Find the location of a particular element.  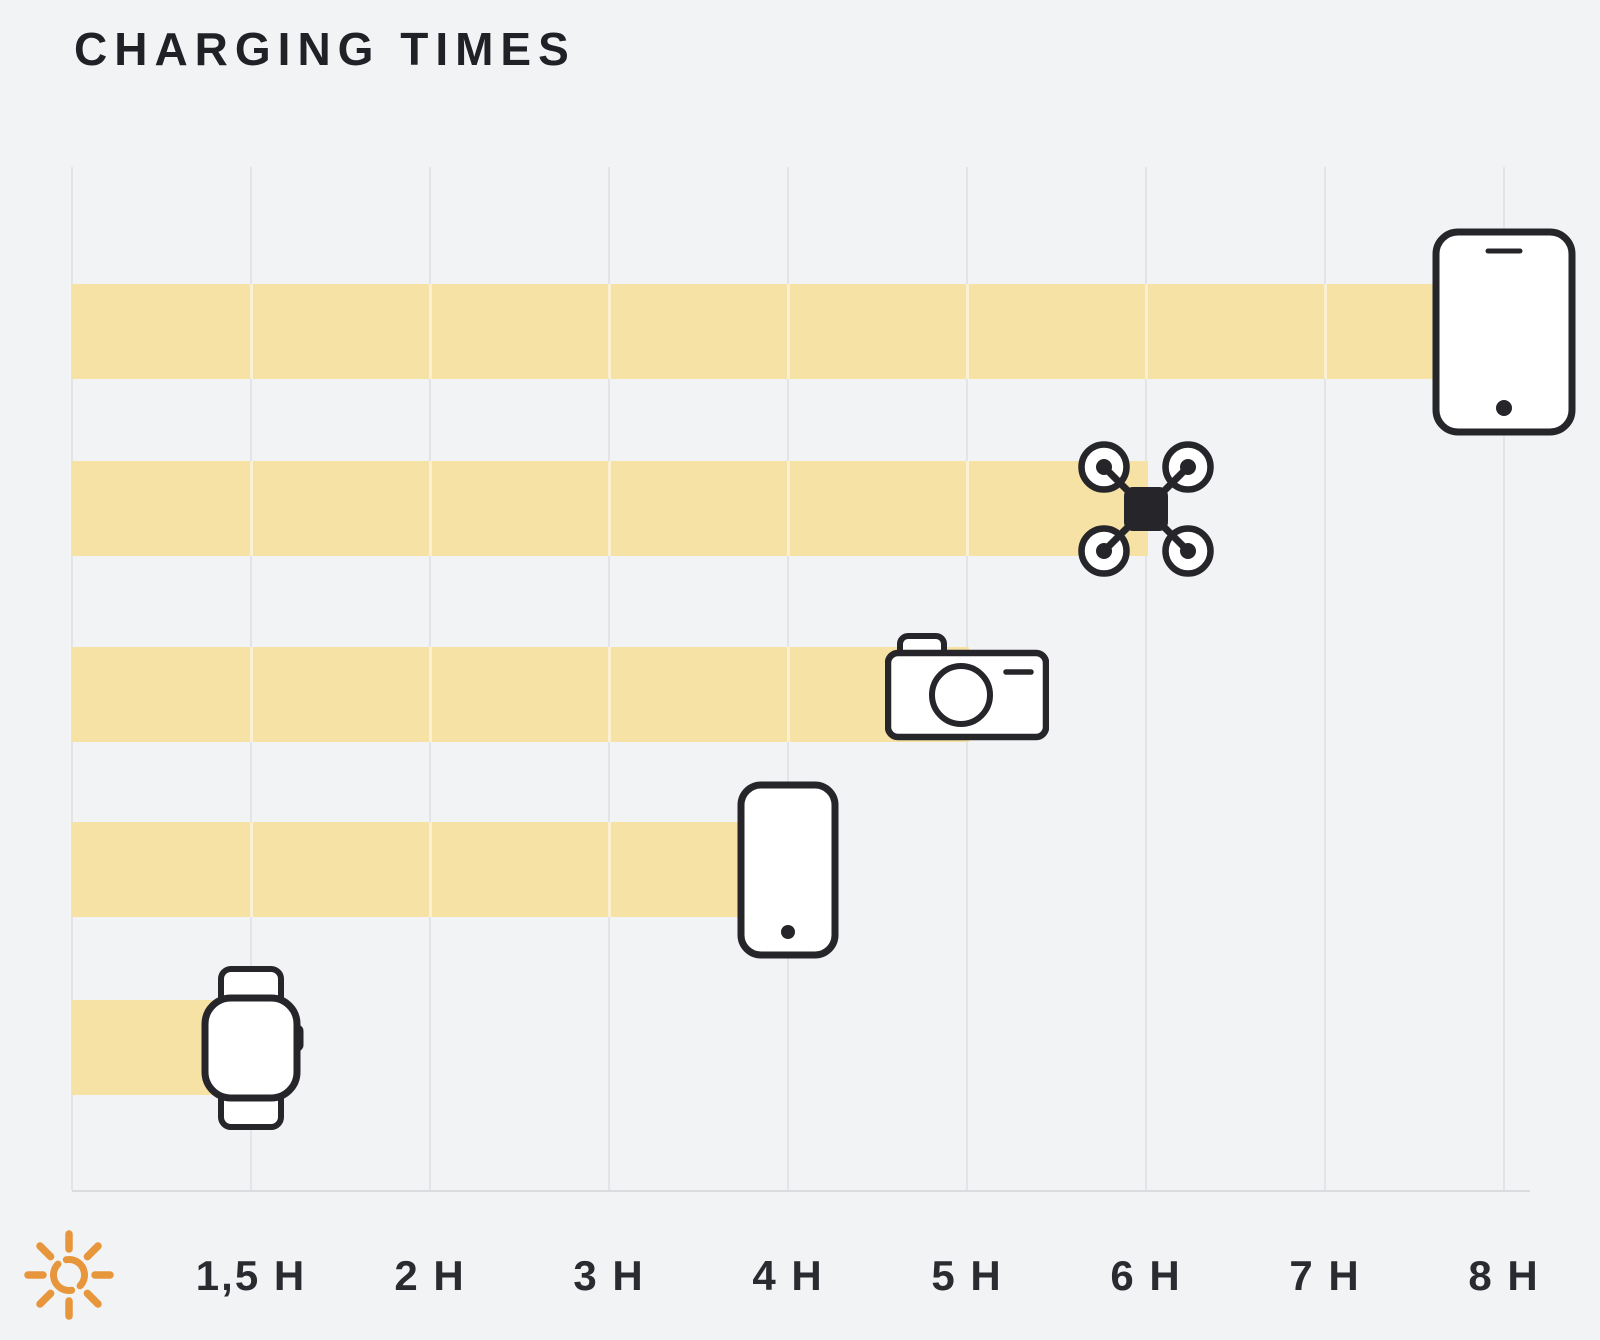

chart-title: CHARGING TIMES is located at coordinates (325, 49).